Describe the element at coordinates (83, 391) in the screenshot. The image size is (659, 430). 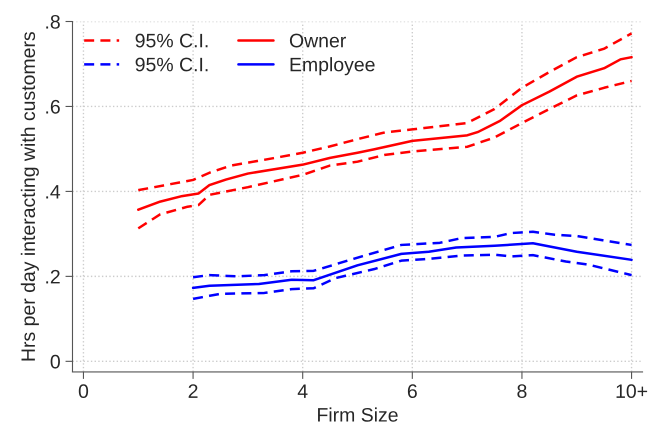
I see `x-tick-label: 0` at that location.